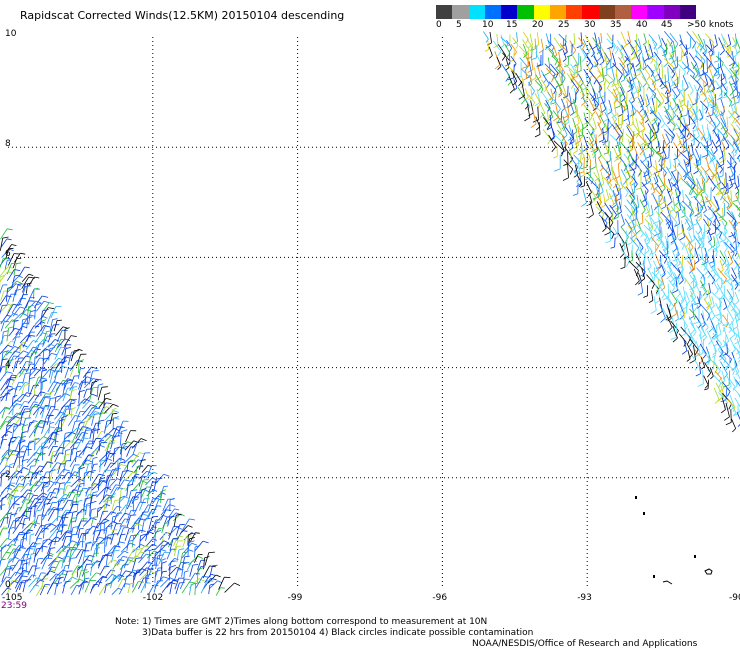 The image size is (740, 650). I want to click on colorbar-tick-label: 40, so click(642, 25).